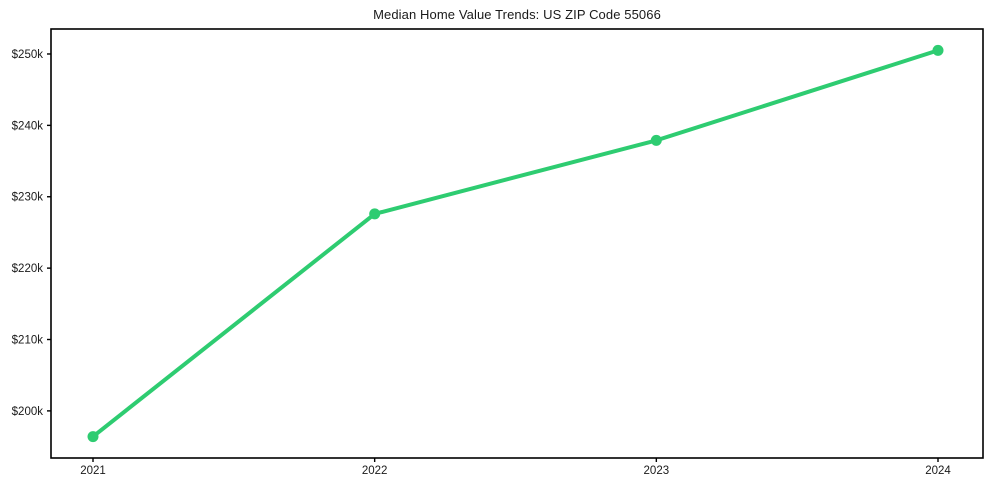 Image resolution: width=990 pixels, height=490 pixels. Describe the element at coordinates (93, 471) in the screenshot. I see `x-tick-label: 2021` at that location.